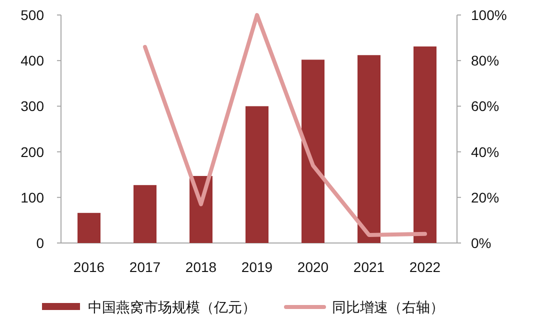  Describe the element at coordinates (388, 307) in the screenshot. I see `legend-label: 同比增速（右轴）` at that location.